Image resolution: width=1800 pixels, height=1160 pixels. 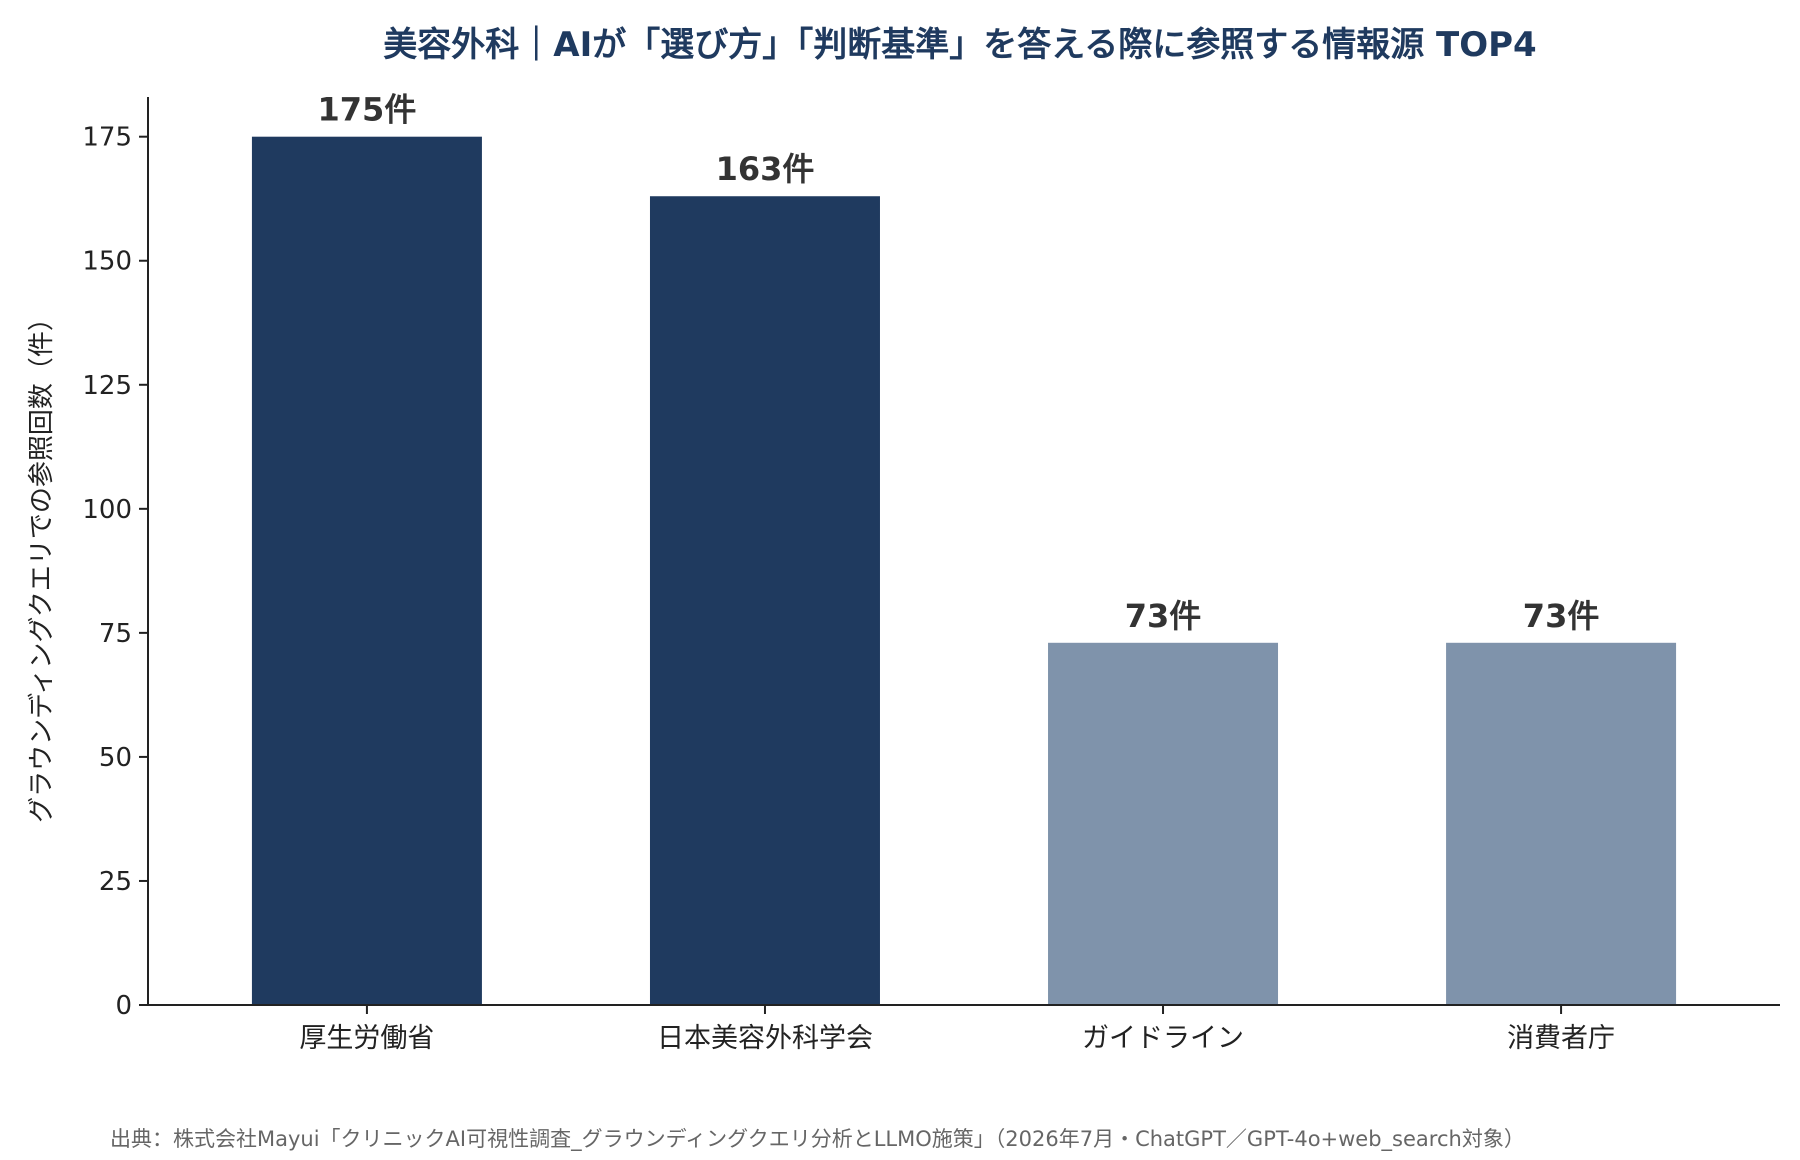 What do you see at coordinates (107, 138) in the screenshot?
I see `y-tick-label: 175` at bounding box center [107, 138].